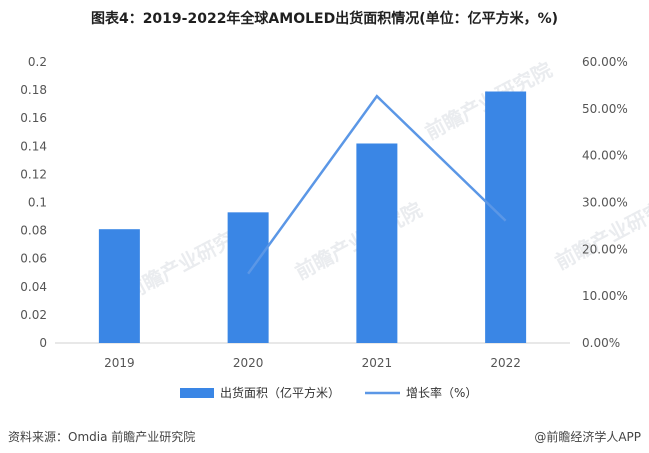 This screenshot has height=453, width=649. Describe the element at coordinates (587, 437) in the screenshot. I see `brand-note: @前瞻经济学人APP` at that location.